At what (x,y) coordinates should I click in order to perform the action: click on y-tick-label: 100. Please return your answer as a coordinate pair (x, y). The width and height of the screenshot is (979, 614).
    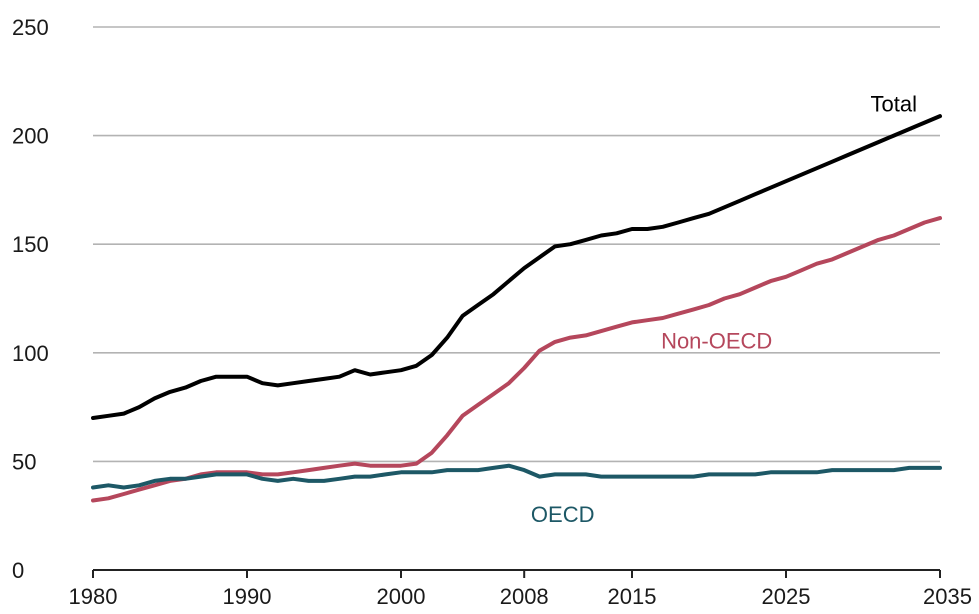
    Looking at the image, I should click on (30, 353).